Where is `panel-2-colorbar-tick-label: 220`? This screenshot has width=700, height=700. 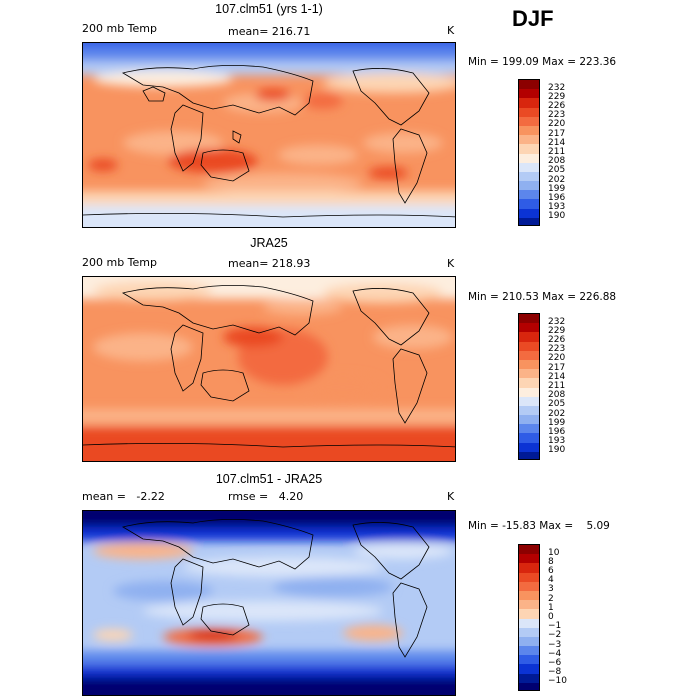 panel-2-colorbar-tick-label: 220 is located at coordinates (557, 358).